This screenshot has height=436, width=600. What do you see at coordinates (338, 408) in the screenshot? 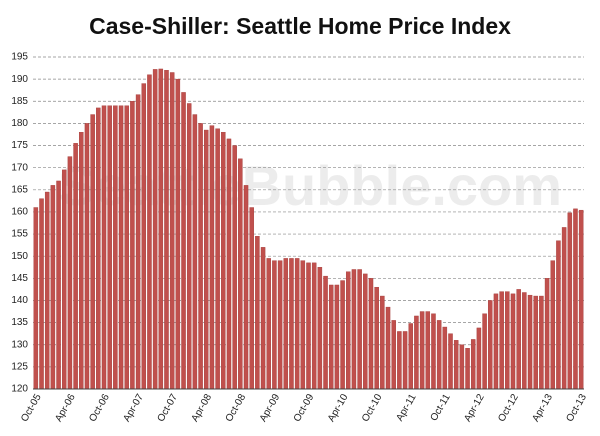
I see `x-tick-label: Apr-10` at bounding box center [338, 408].